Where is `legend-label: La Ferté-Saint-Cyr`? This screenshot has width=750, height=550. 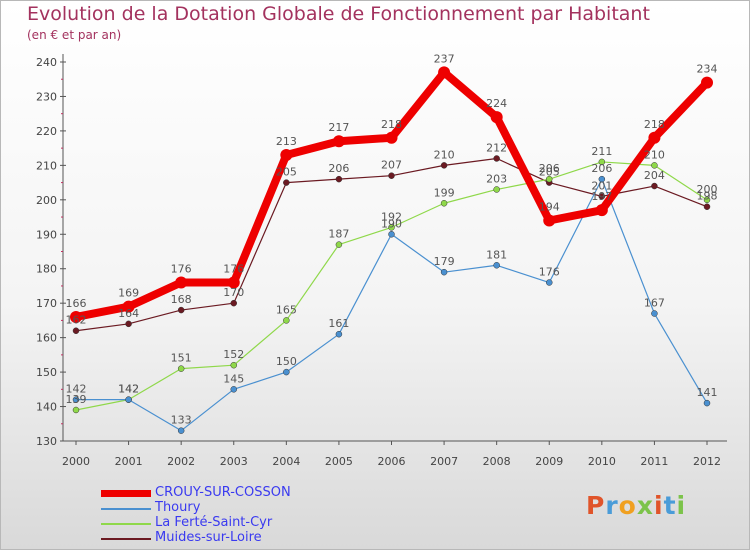 legend-label: La Ferté-Saint-Cyr is located at coordinates (214, 522).